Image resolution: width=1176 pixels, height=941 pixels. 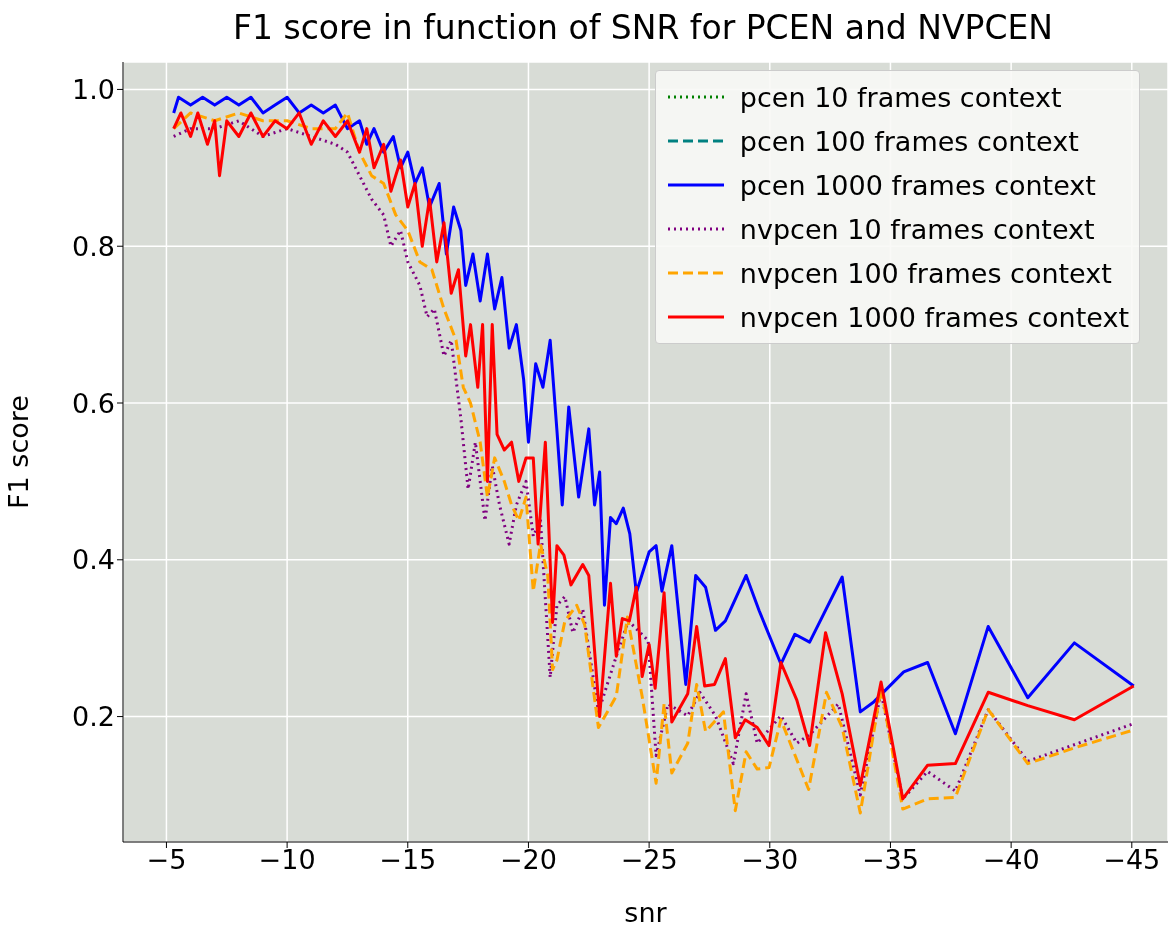 What do you see at coordinates (93, 717) in the screenshot?
I see `y-tick-label: 0.2` at bounding box center [93, 717].